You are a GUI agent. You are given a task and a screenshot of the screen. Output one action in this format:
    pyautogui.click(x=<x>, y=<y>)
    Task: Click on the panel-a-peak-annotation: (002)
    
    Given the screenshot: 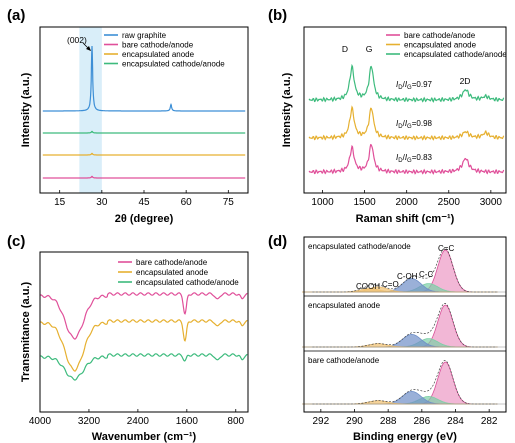 What is the action you would take?
    pyautogui.click(x=77, y=40)
    